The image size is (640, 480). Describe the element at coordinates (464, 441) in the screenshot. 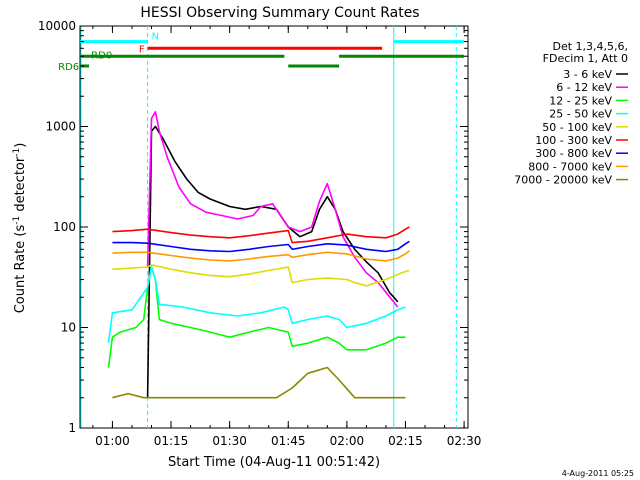

I see `x-tick-label: 02:30` at that location.